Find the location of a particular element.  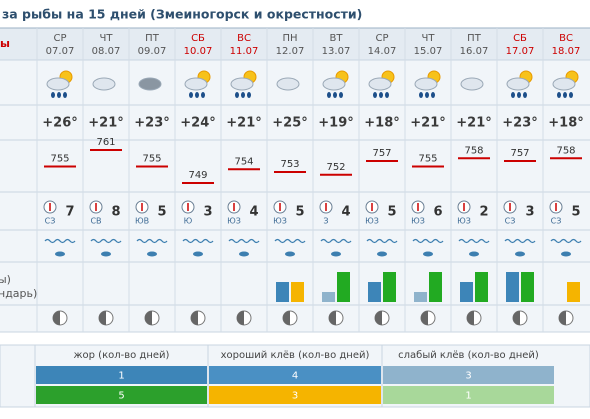

weekday: ПТ is located at coordinates (474, 38).